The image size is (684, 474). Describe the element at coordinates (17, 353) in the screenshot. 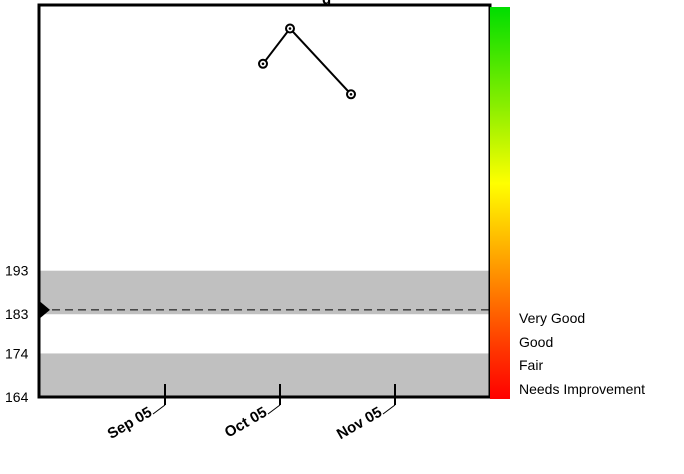

I see `y-tick-label: 174` at that location.